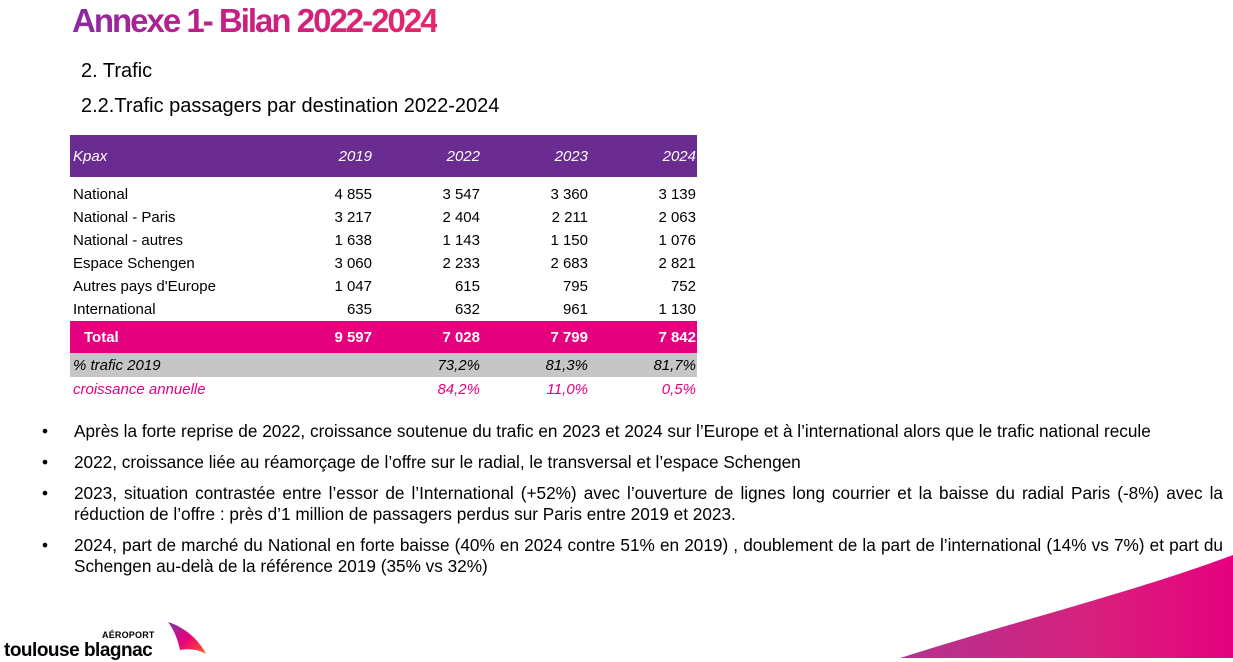 This screenshot has height=662, width=1233. What do you see at coordinates (167, 156) in the screenshot?
I see `header-kpax: Kpax` at bounding box center [167, 156].